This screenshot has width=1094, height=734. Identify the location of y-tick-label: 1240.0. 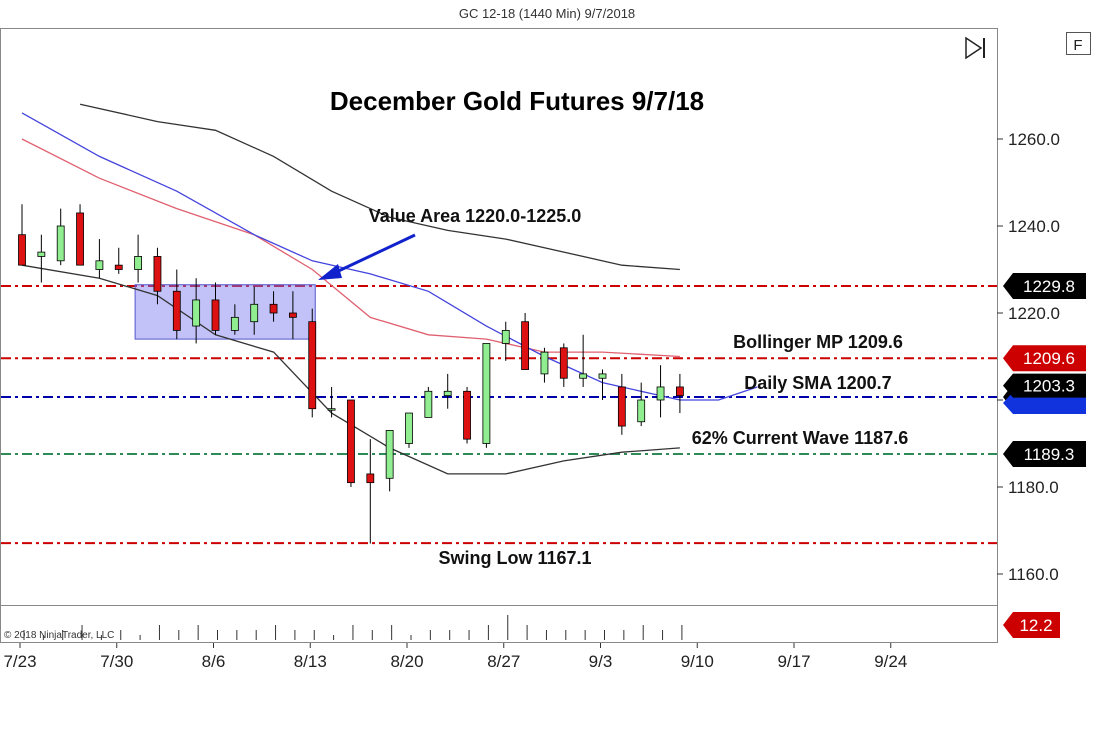
(1034, 226).